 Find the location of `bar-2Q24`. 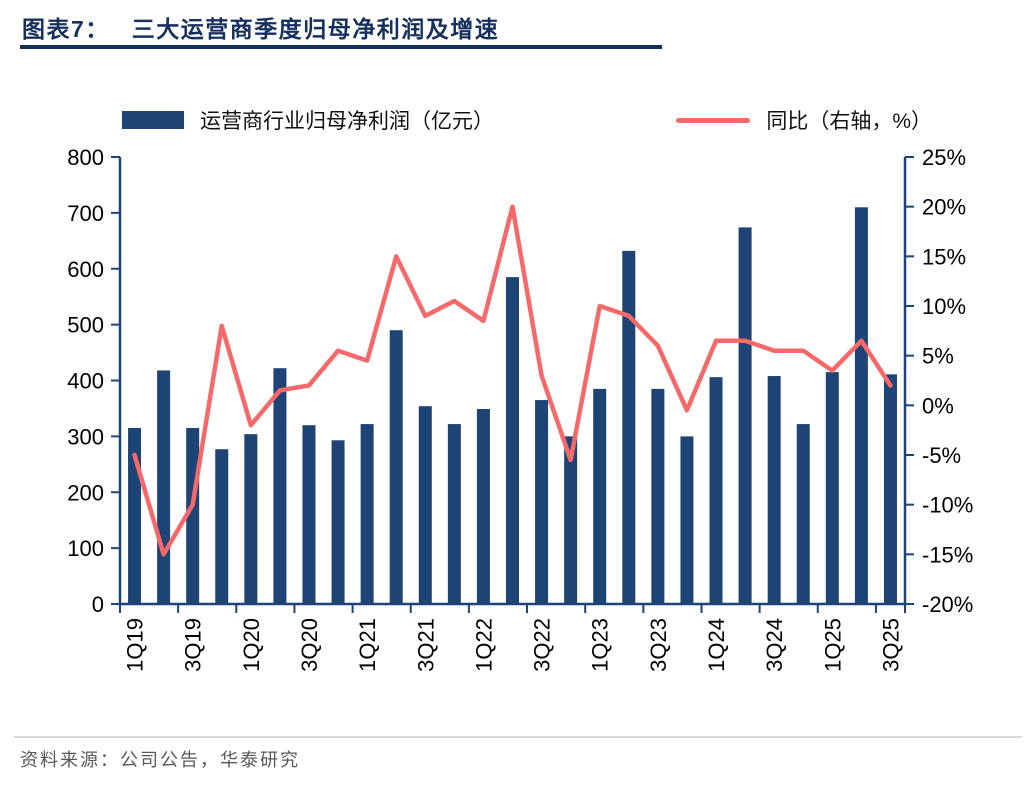

bar-2Q24 is located at coordinates (745, 415).